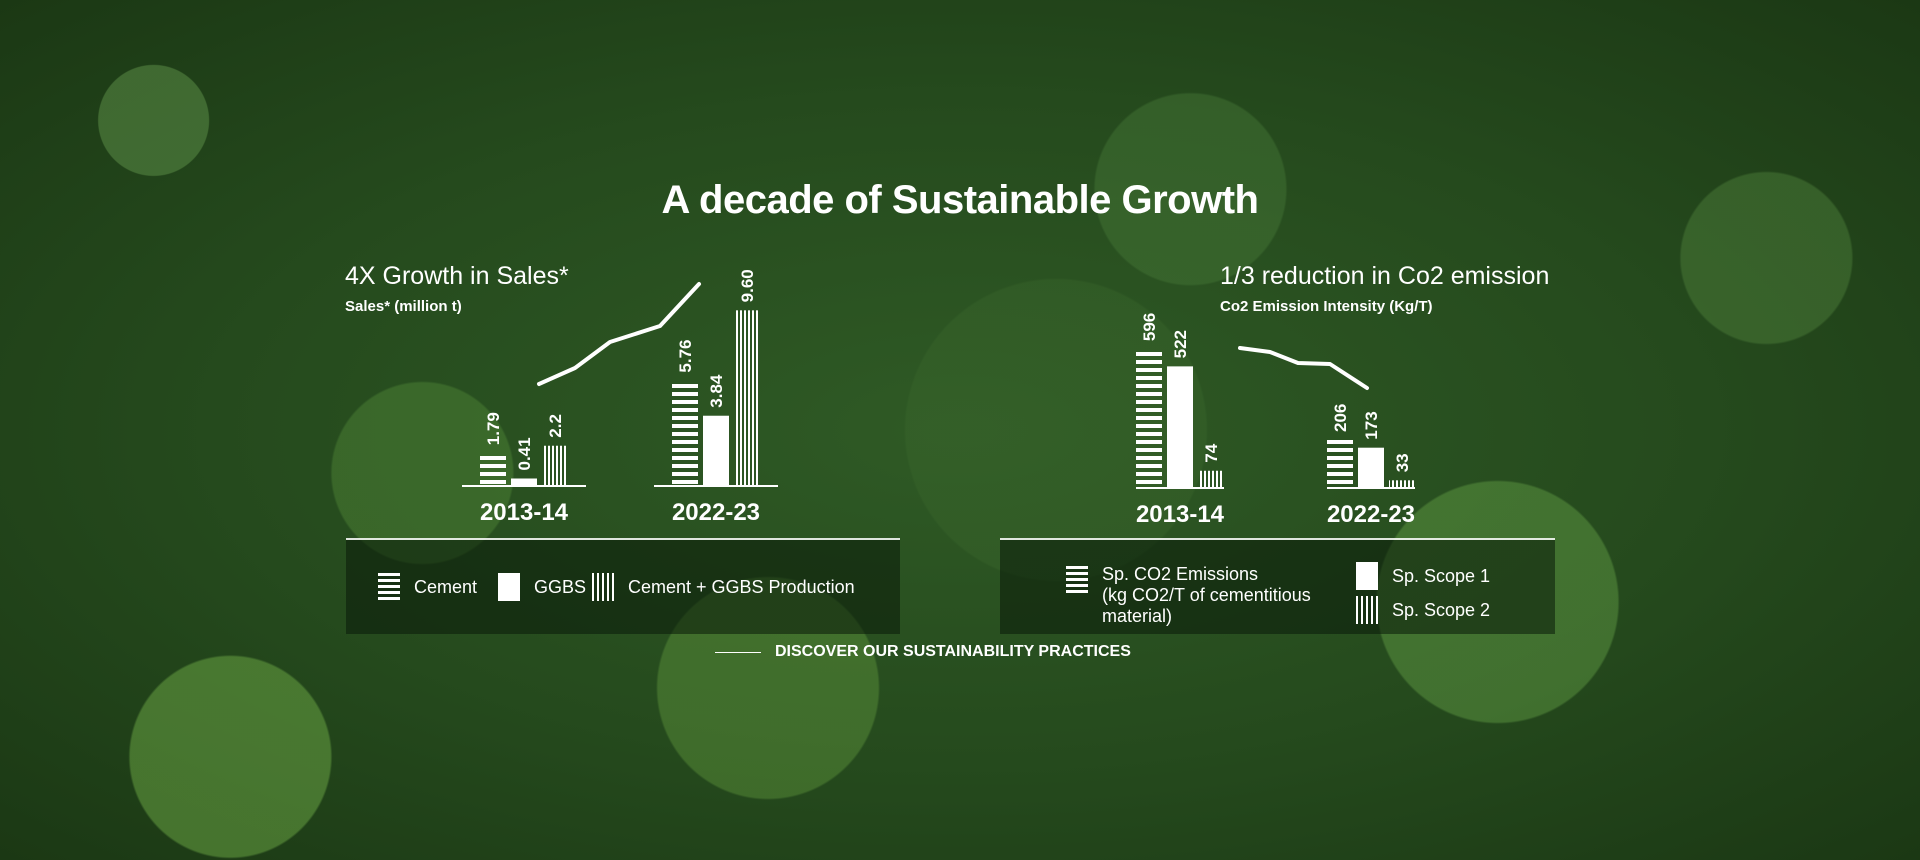  Describe the element at coordinates (509, 587) in the screenshot. I see `ggbs-swatch-icon` at that location.